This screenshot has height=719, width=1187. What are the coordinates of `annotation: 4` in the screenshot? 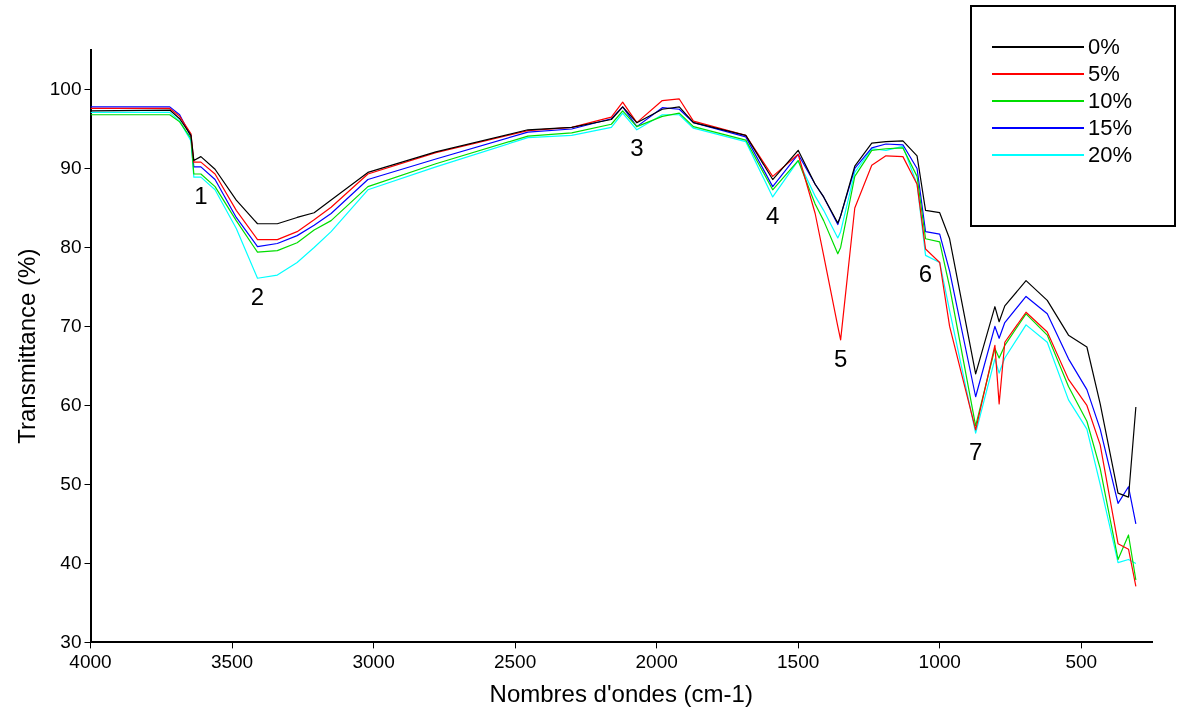 It's located at (773, 215).